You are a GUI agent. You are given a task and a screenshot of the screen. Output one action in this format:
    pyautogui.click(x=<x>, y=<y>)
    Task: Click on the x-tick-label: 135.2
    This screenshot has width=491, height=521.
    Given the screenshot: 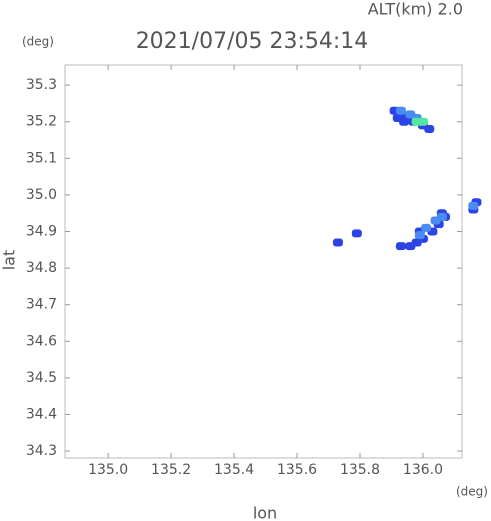 What is the action you would take?
    pyautogui.click(x=171, y=470)
    